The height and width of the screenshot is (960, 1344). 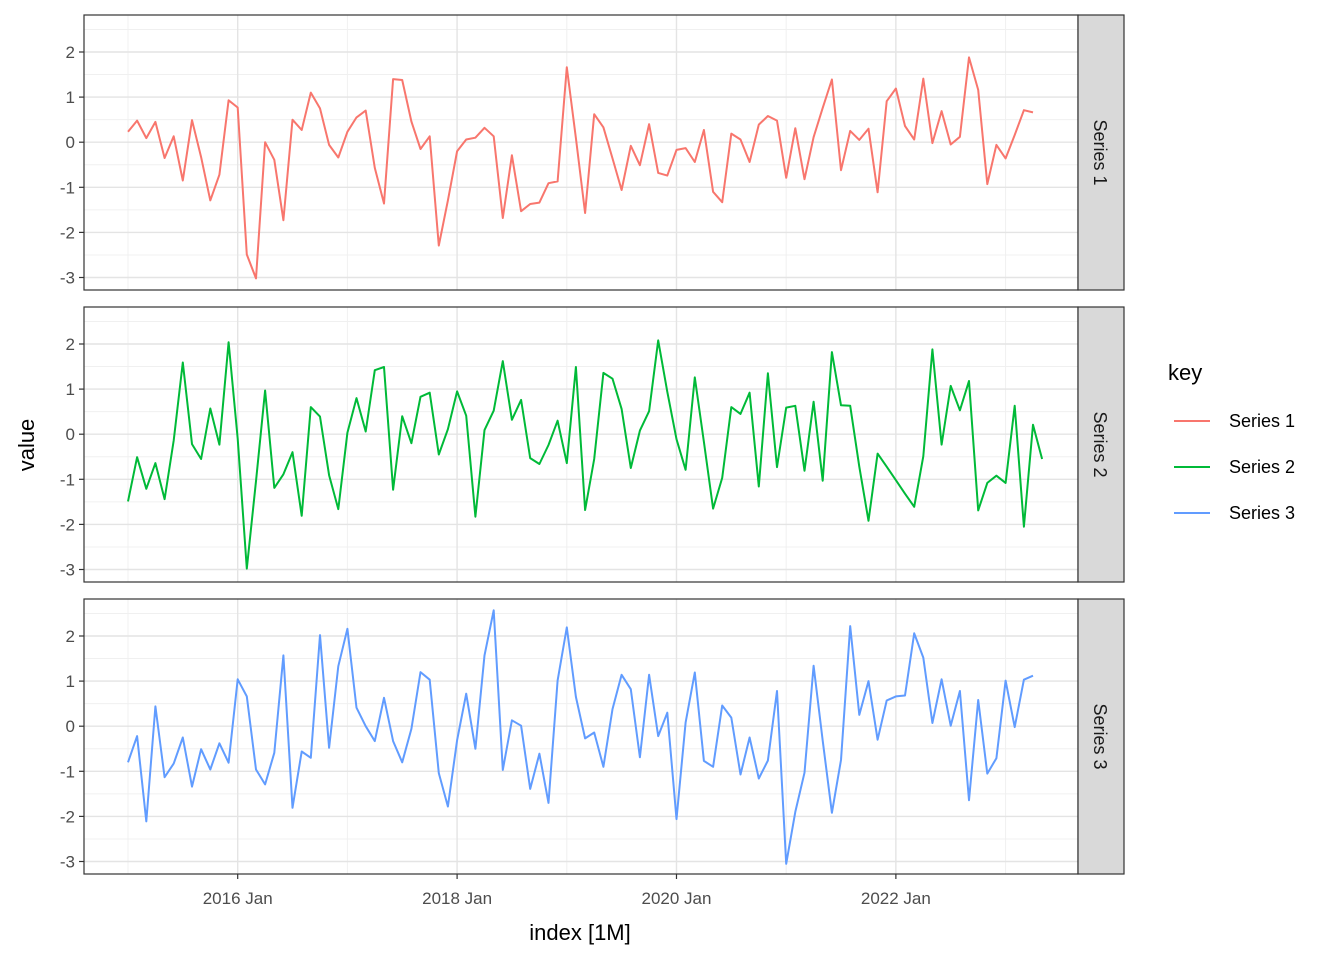 I want to click on legend: key Series 1 Series 2 Series 3, so click(x=1231, y=441).